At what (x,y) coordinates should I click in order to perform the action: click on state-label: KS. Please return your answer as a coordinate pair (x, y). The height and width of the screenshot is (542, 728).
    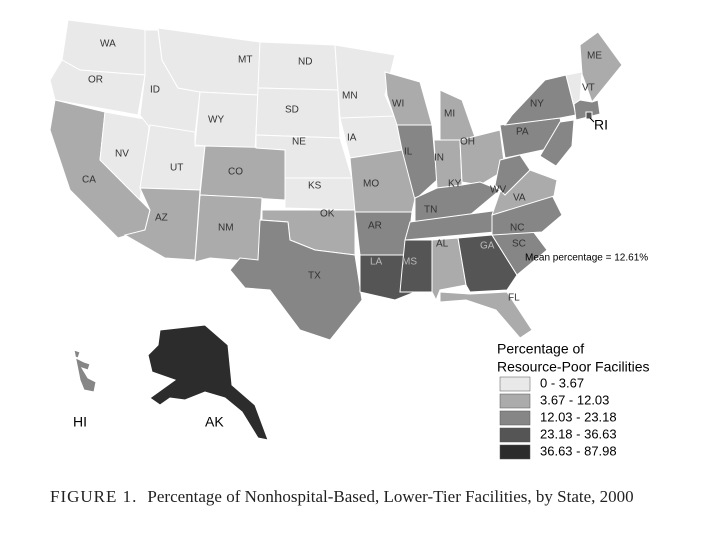
    Looking at the image, I should click on (315, 186).